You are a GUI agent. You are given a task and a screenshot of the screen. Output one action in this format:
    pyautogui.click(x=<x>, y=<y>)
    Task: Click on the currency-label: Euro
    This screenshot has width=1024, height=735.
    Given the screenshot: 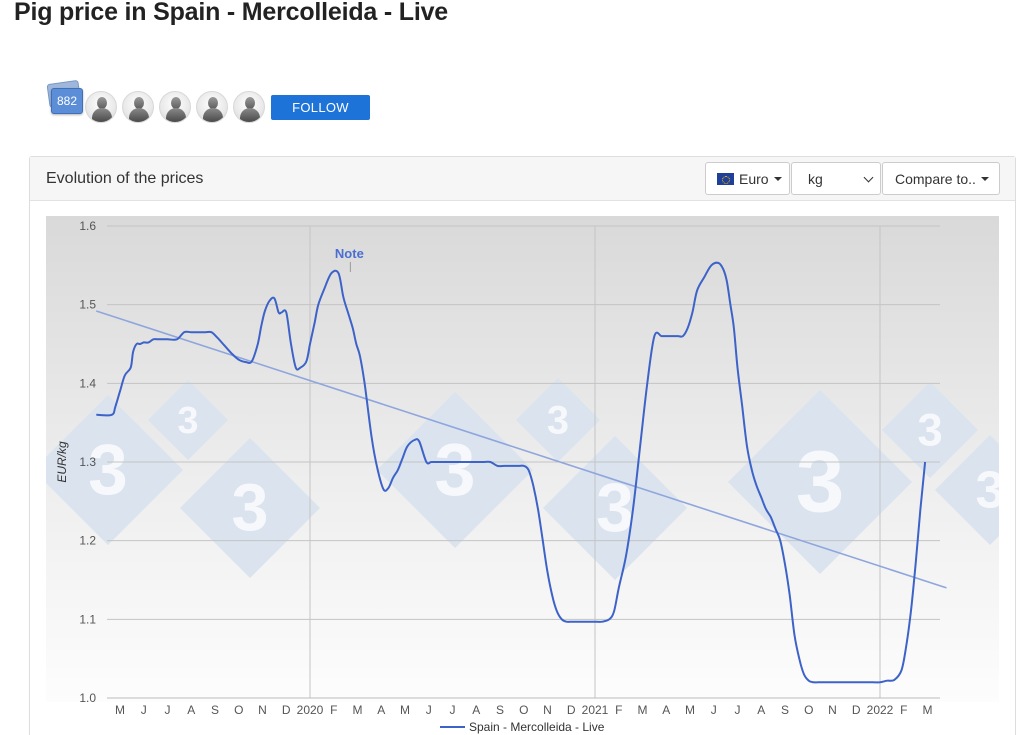 What is the action you would take?
    pyautogui.click(x=754, y=178)
    